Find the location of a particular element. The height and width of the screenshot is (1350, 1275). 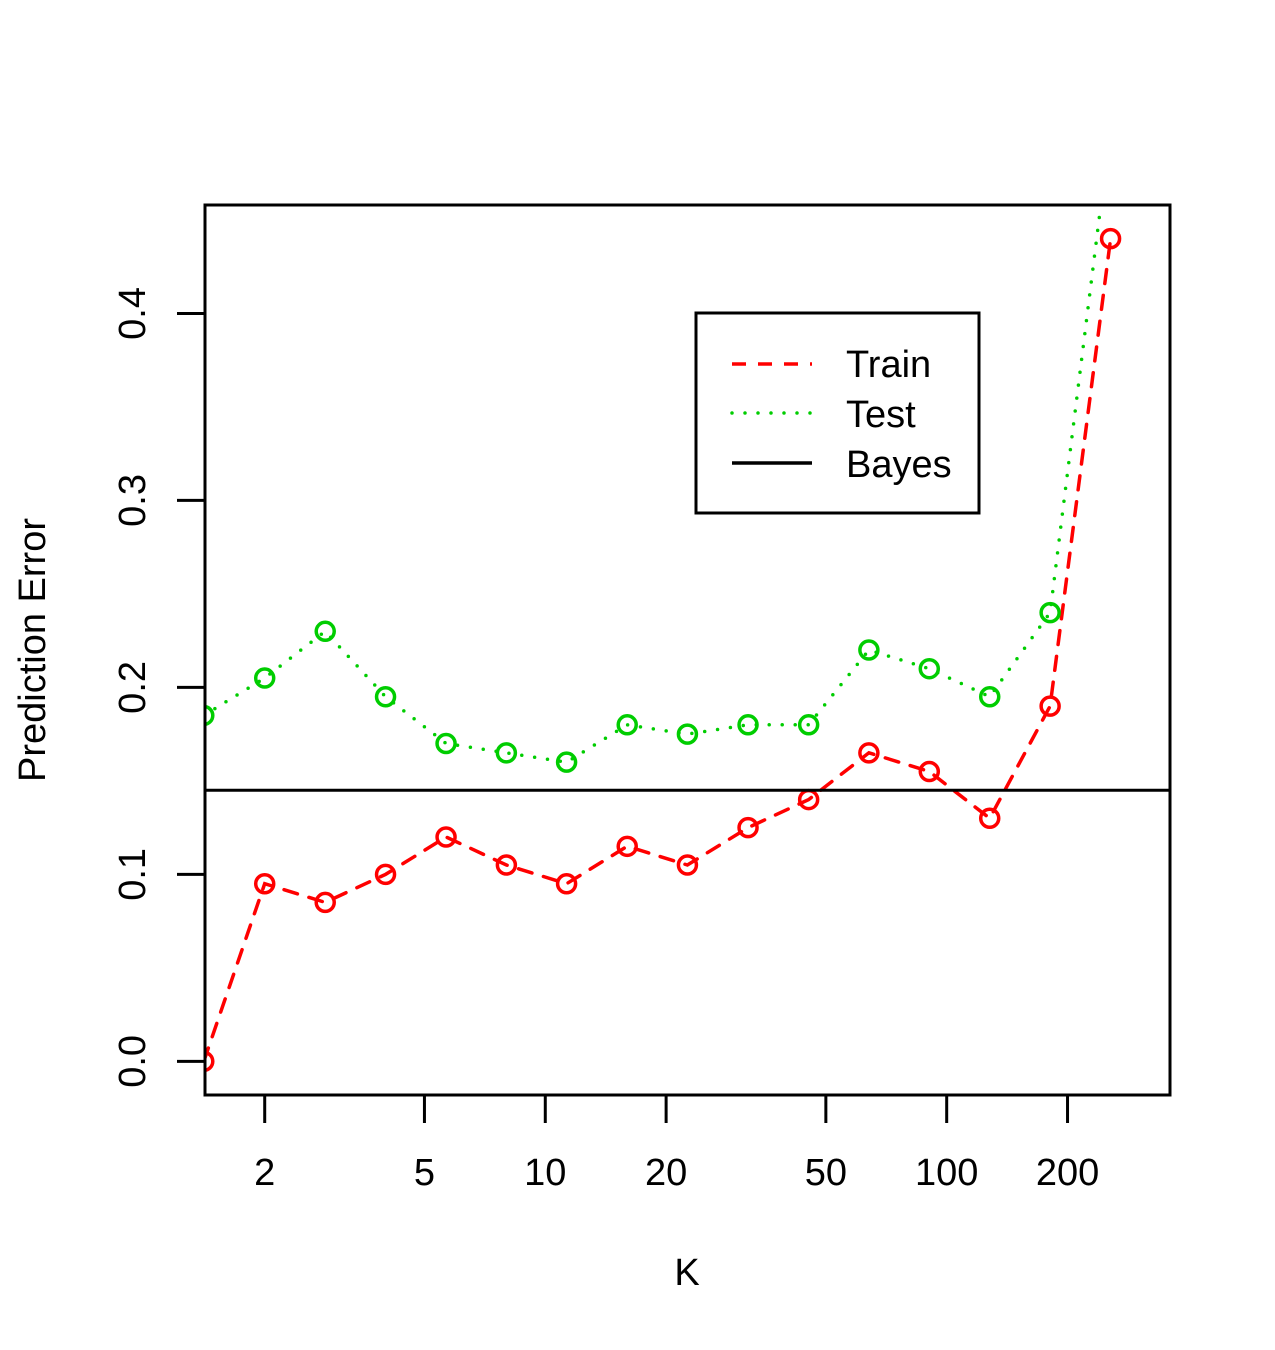

x-tick-label: 10 is located at coordinates (545, 1173).